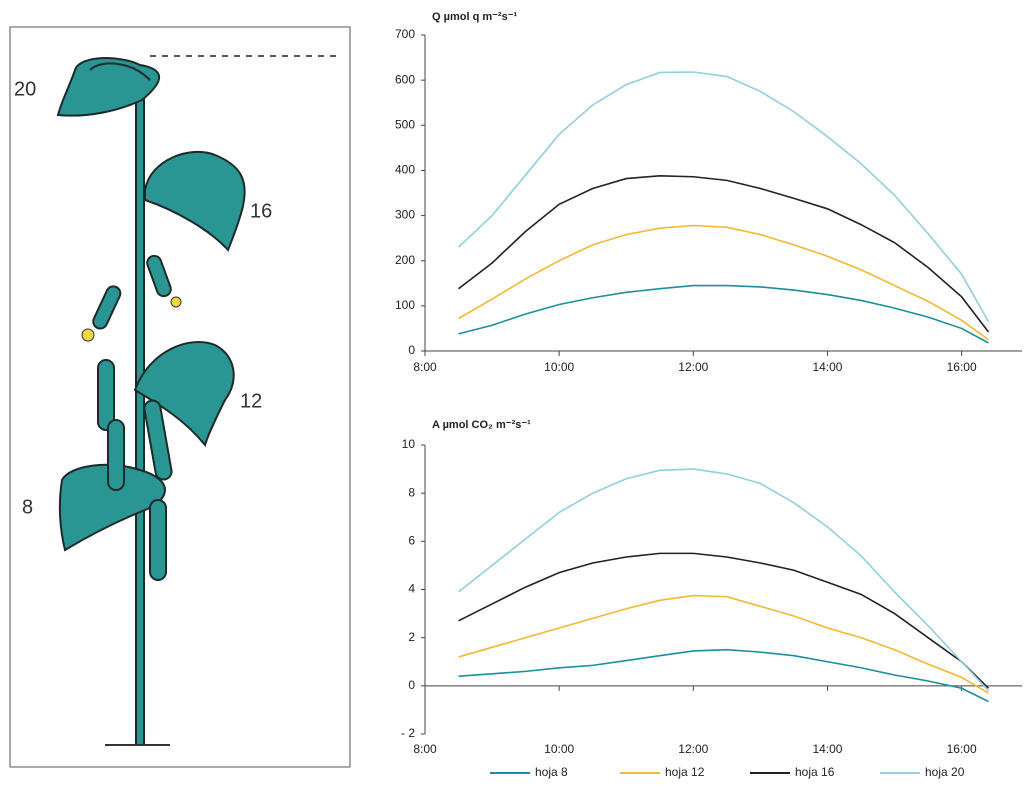 This screenshot has height=789, width=1029. What do you see at coordinates (411, 589) in the screenshot?
I see `y-tick-label: 4` at bounding box center [411, 589].